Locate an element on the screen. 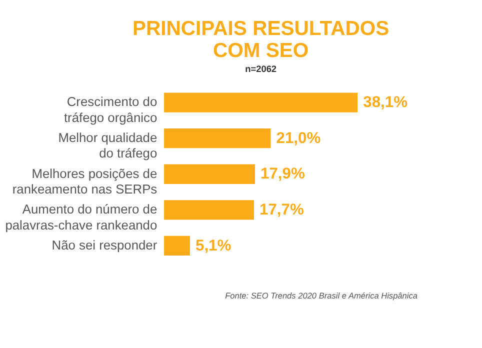 This screenshot has width=482, height=348. data-label: 17,9% is located at coordinates (282, 174).